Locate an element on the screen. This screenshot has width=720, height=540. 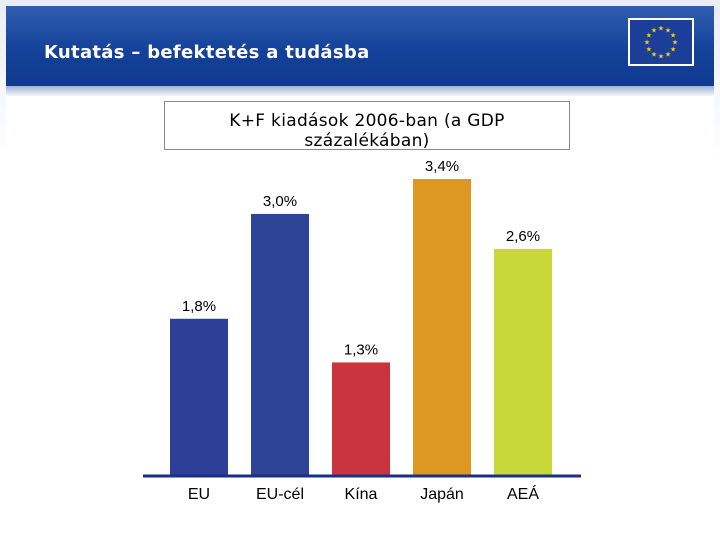
slide-title: Kutatás – befektetés a tudásba is located at coordinates (207, 52).